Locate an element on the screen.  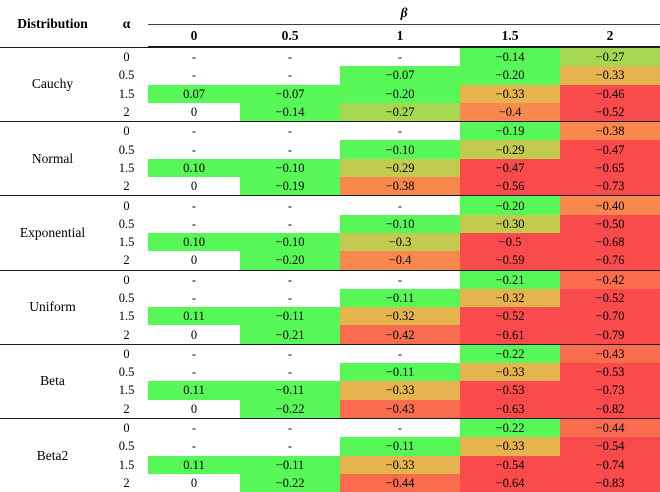
distribution-label: Beta is located at coordinates (52, 381).